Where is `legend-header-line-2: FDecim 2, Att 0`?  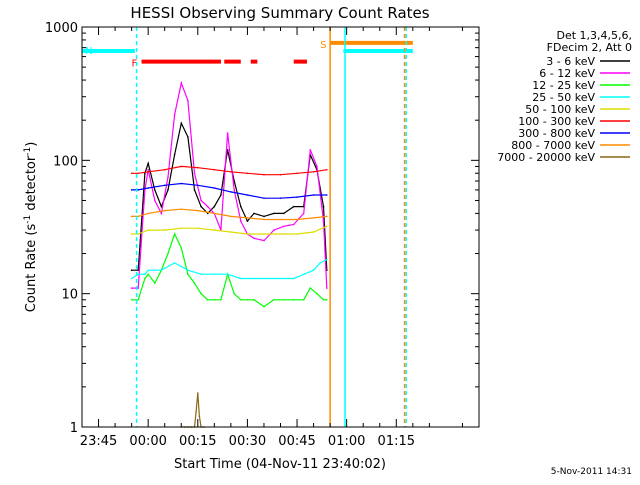 legend-header-line-2: FDecim 2, Att 0 is located at coordinates (589, 47).